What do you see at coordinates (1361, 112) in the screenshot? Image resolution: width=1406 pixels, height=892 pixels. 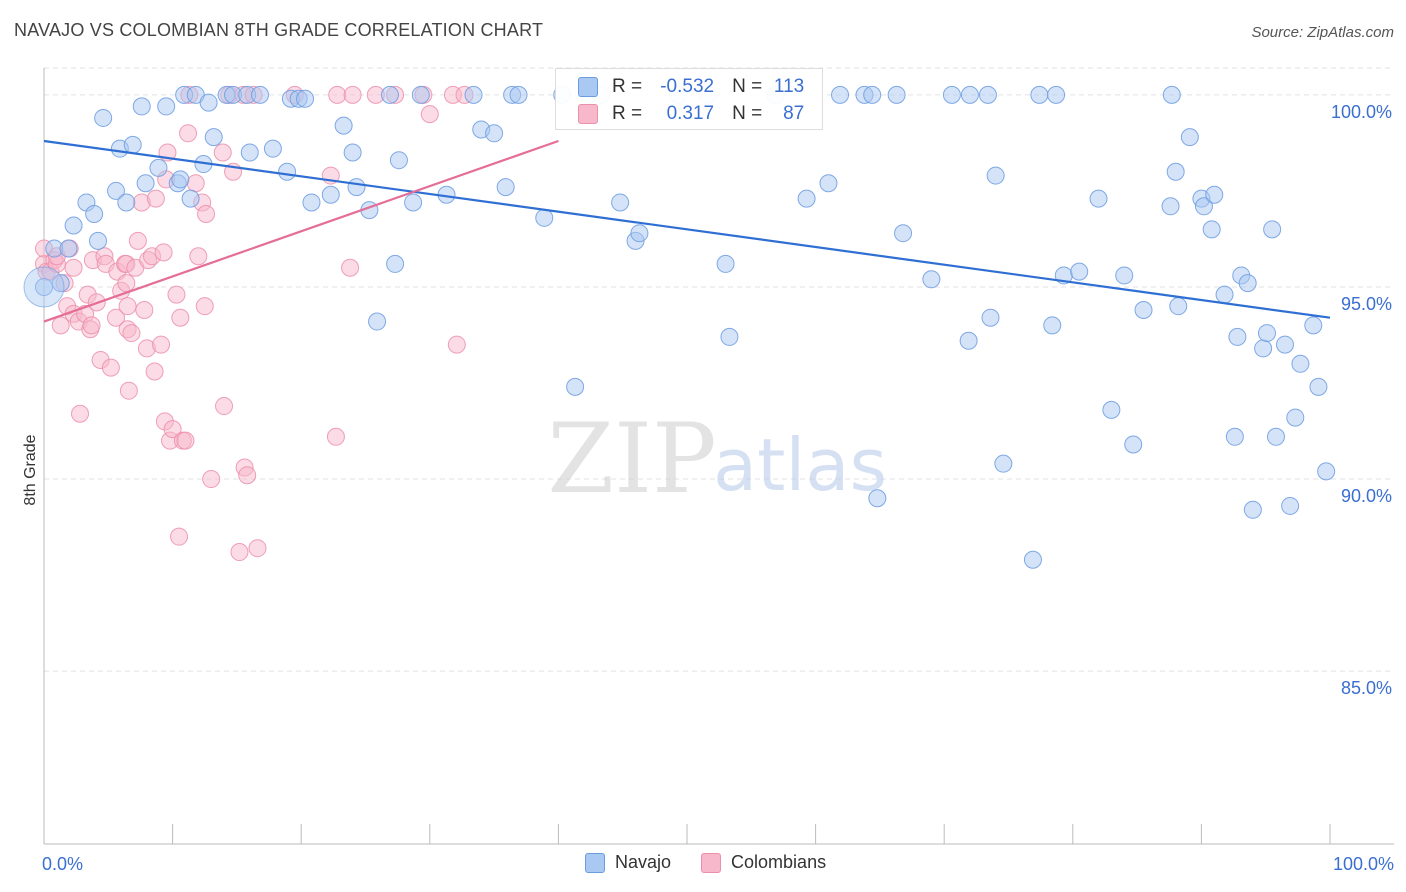 I see `y-tick-label: 100.0%` at bounding box center [1361, 112].